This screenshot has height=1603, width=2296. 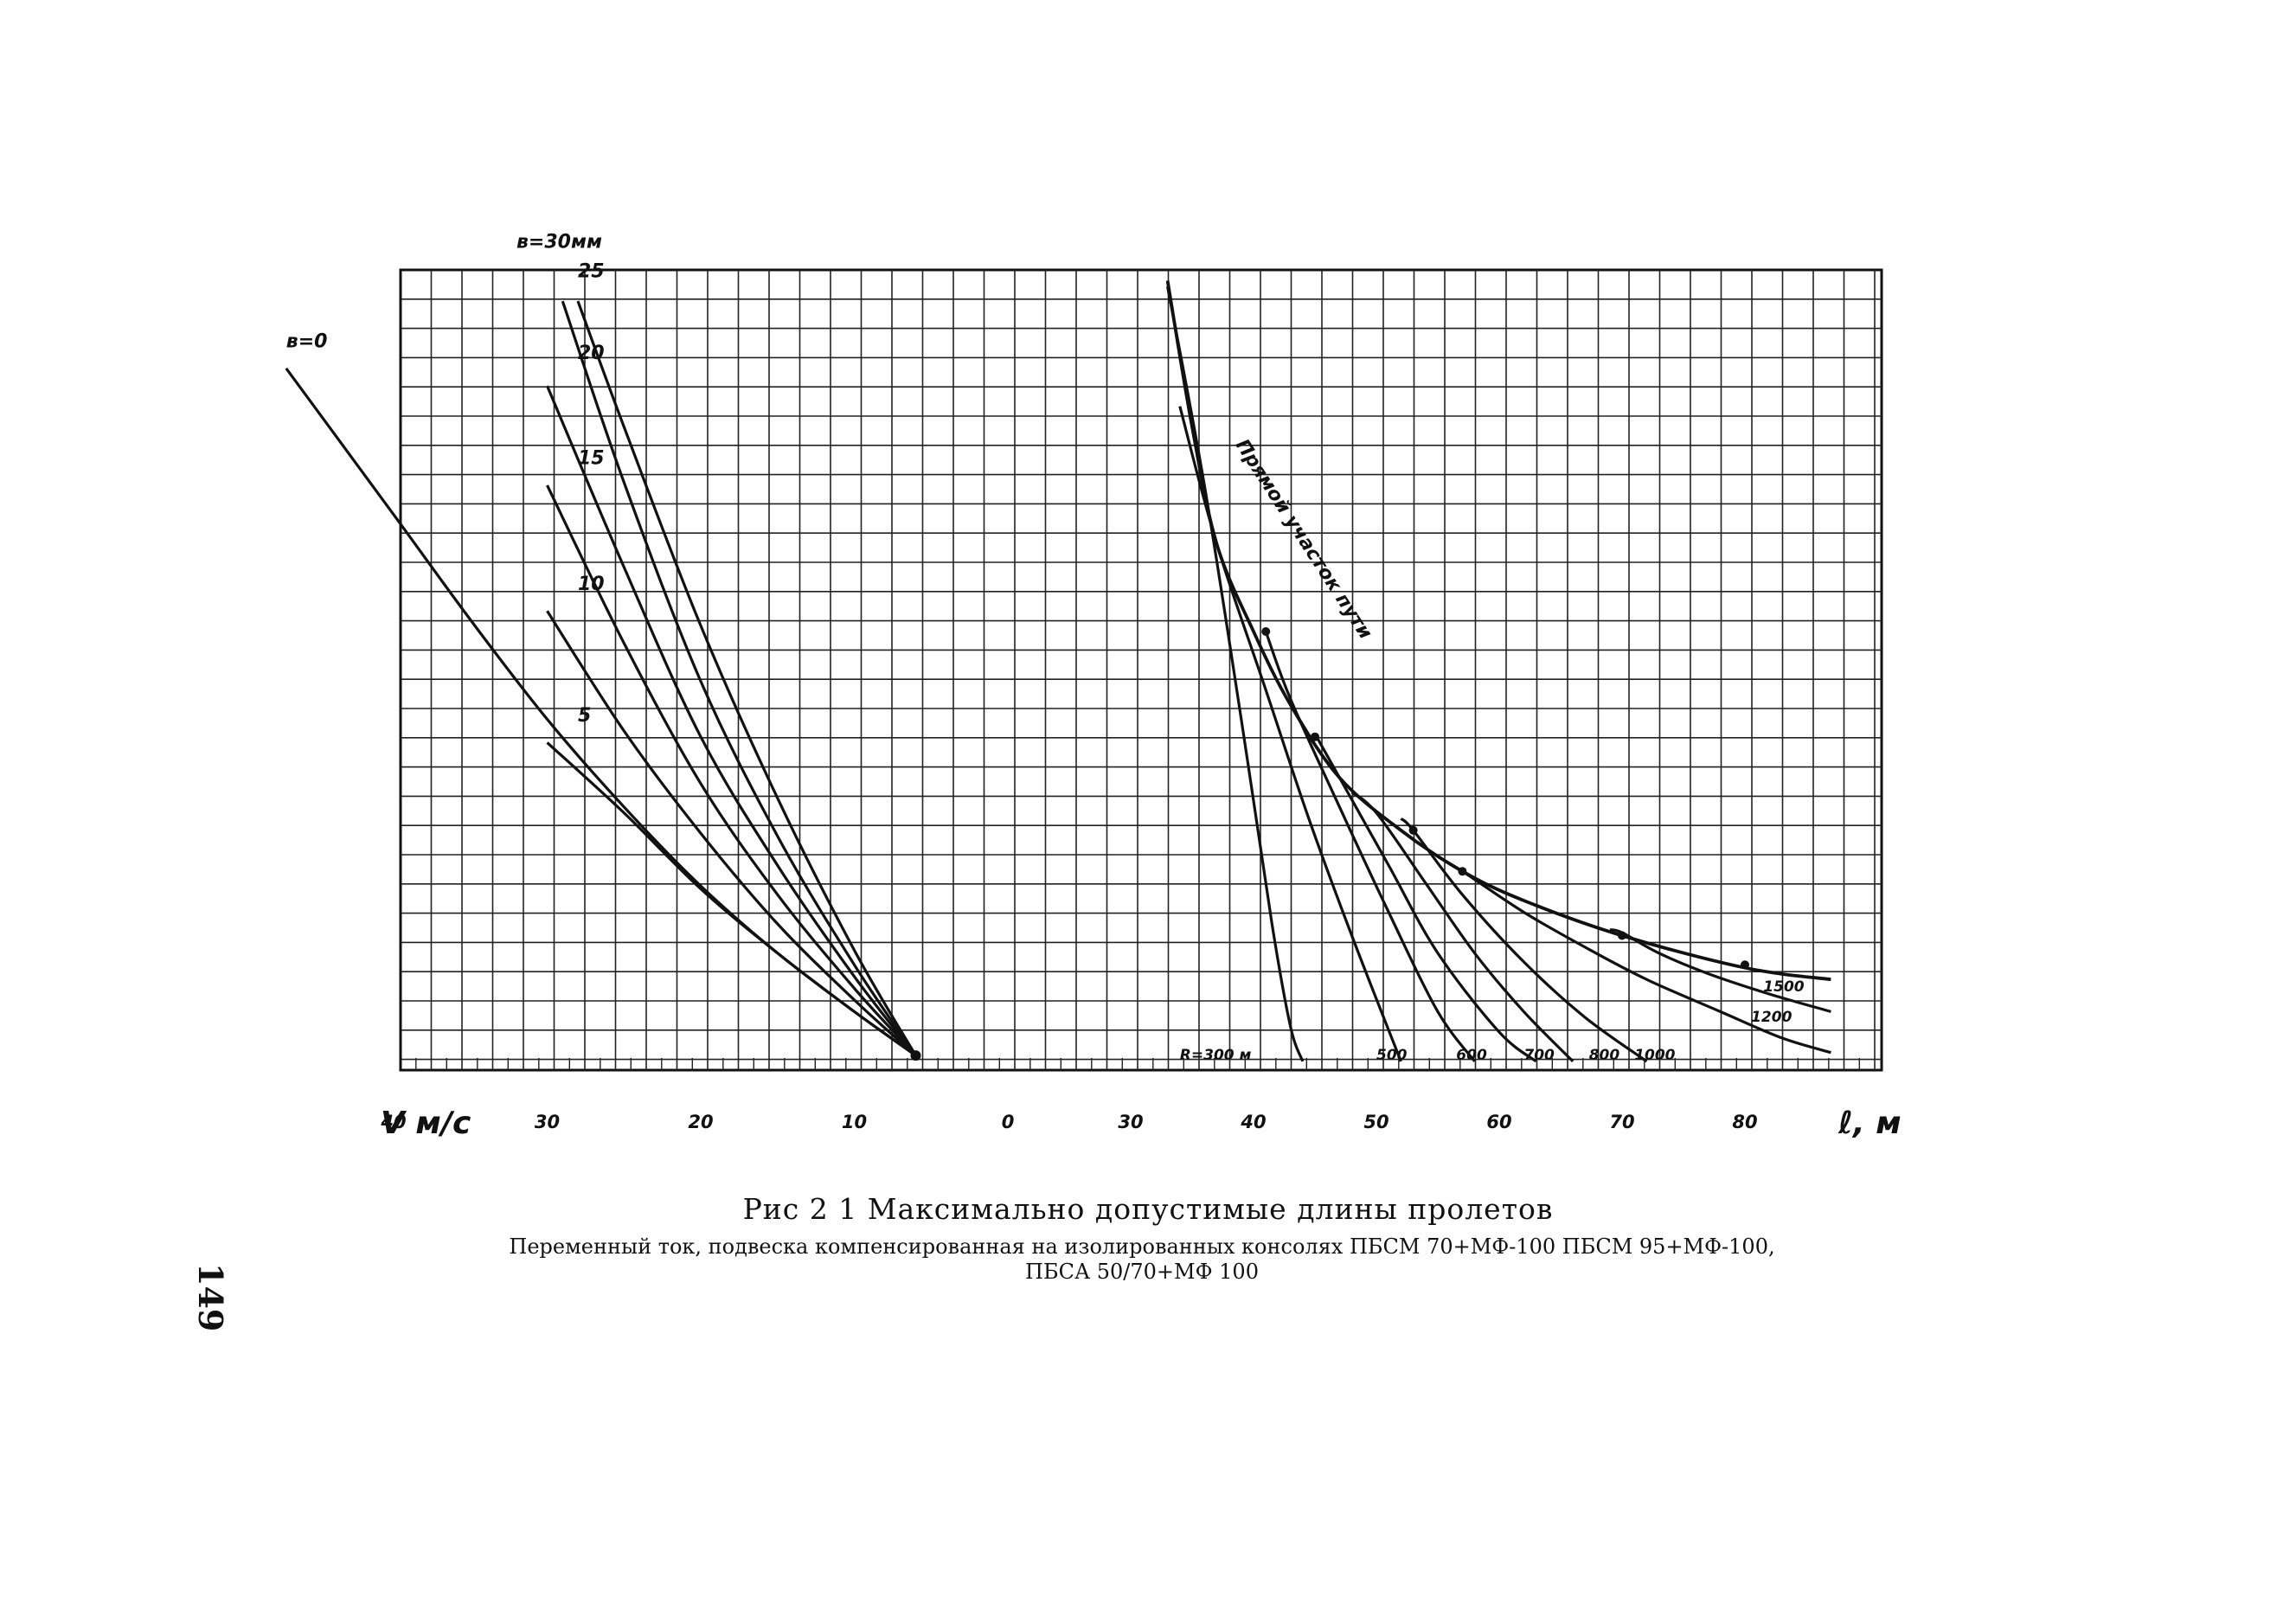 What do you see at coordinates (1253, 1122) in the screenshot?
I see `x-tick-span: 40` at bounding box center [1253, 1122].